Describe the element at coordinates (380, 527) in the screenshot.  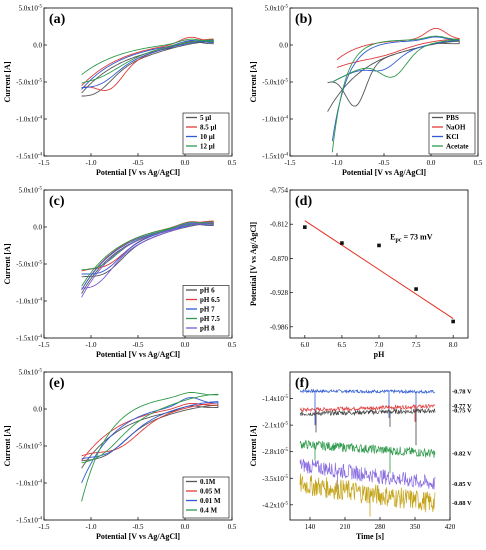
I see `x-tick-label: 280` at that location.